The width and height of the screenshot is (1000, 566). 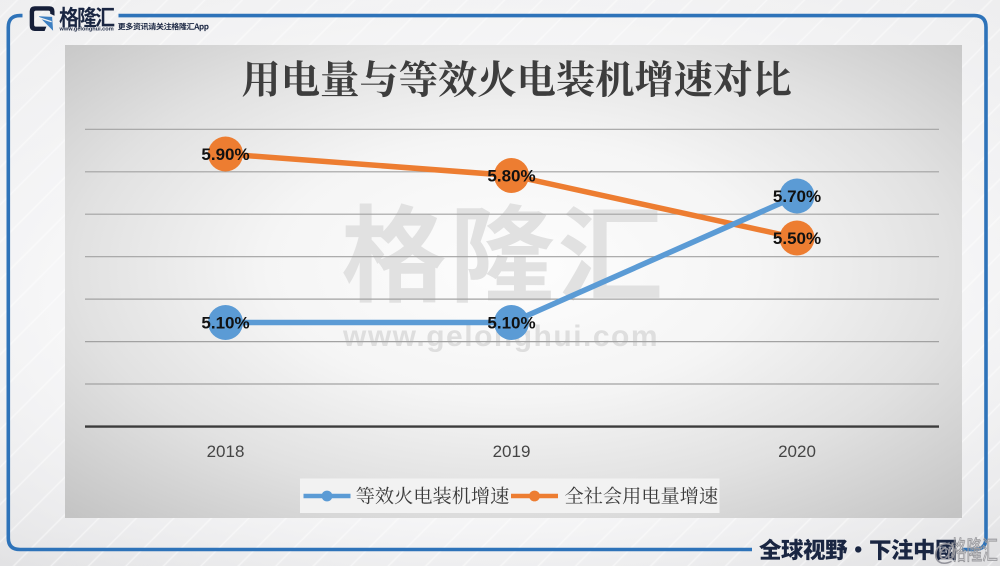 I want to click on svg-text: www.gelonghui.com, so click(x=86, y=30).